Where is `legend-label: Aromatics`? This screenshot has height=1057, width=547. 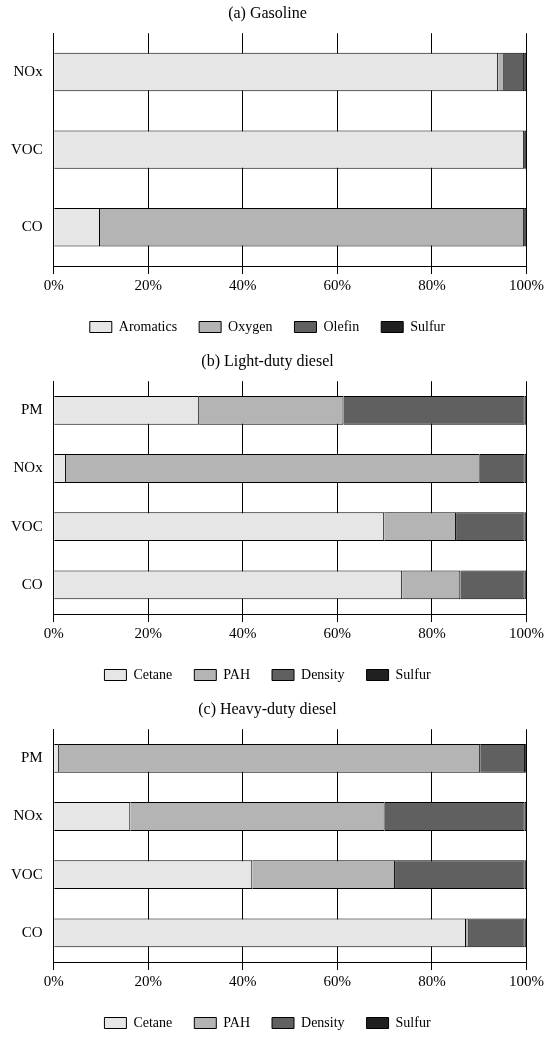
legend-label: Aromatics is located at coordinates (148, 326).